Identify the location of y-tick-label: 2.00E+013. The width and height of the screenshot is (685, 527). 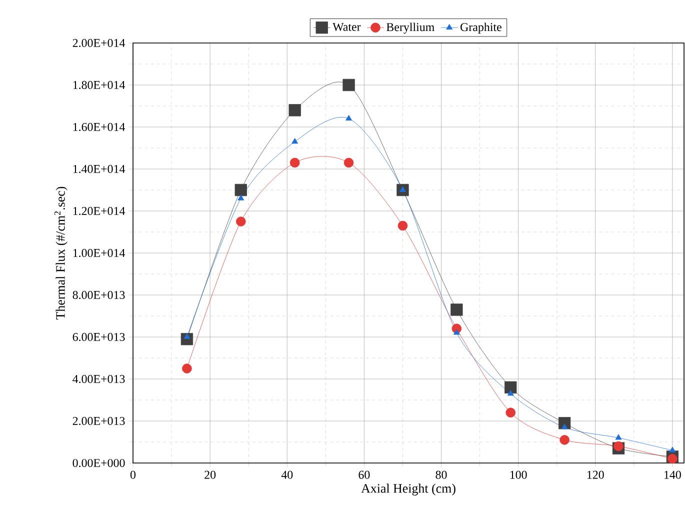
(98, 421).